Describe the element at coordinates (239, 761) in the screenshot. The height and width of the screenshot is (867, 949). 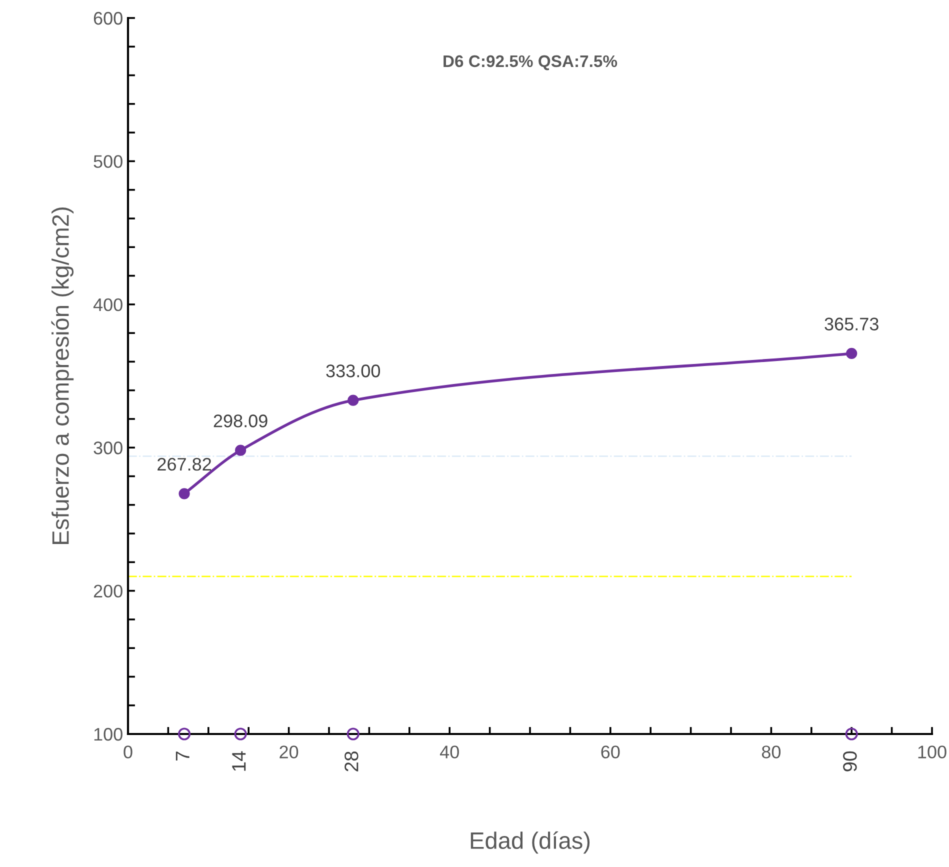
I see `x2-tick-label: 14` at that location.